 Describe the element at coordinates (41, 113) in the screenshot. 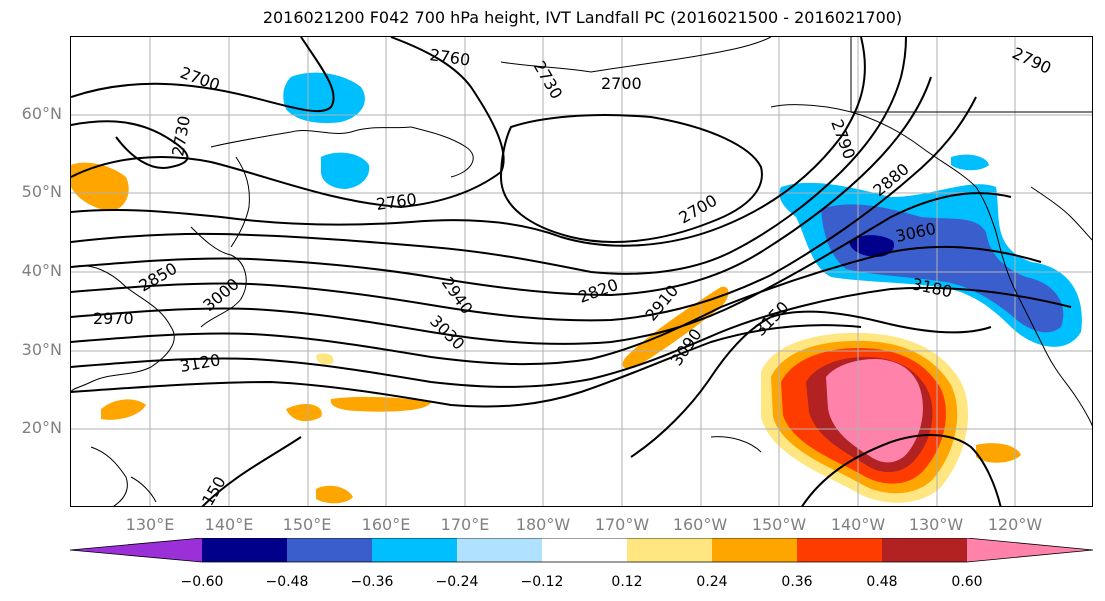

I see `lat-label-60n: 60°N` at that location.